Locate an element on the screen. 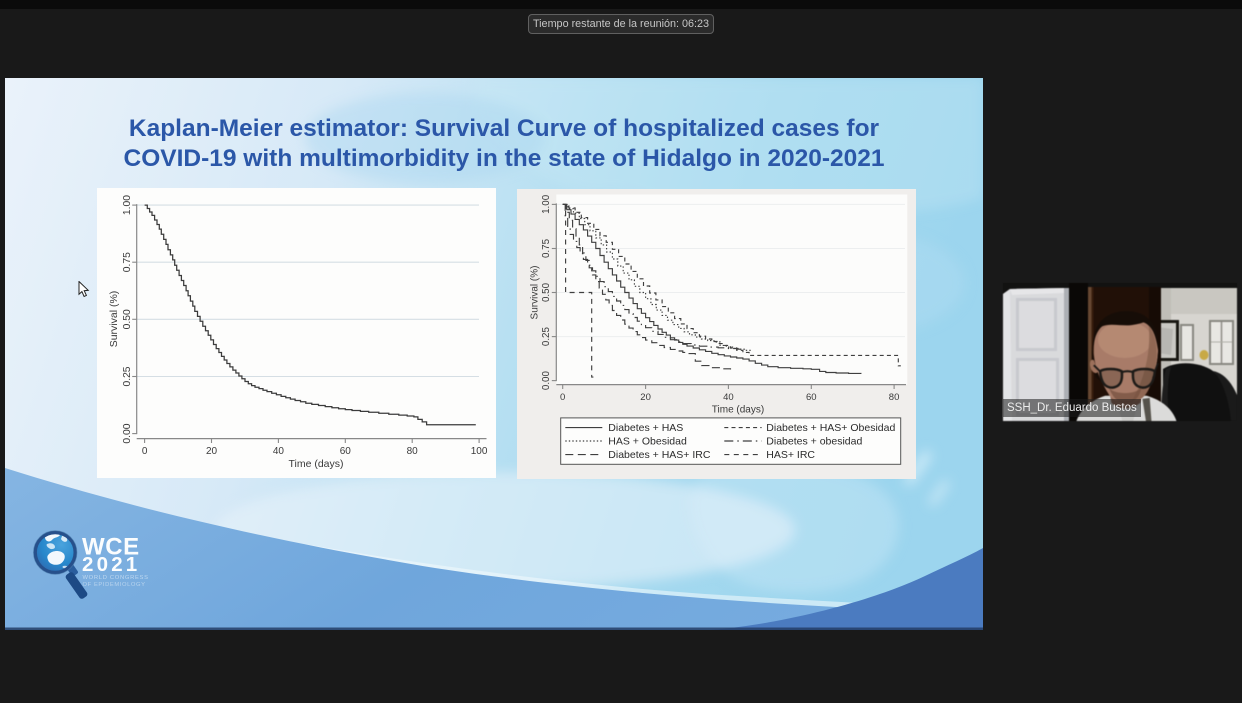  svg-text: HAS+ IRC is located at coordinates (790, 456).